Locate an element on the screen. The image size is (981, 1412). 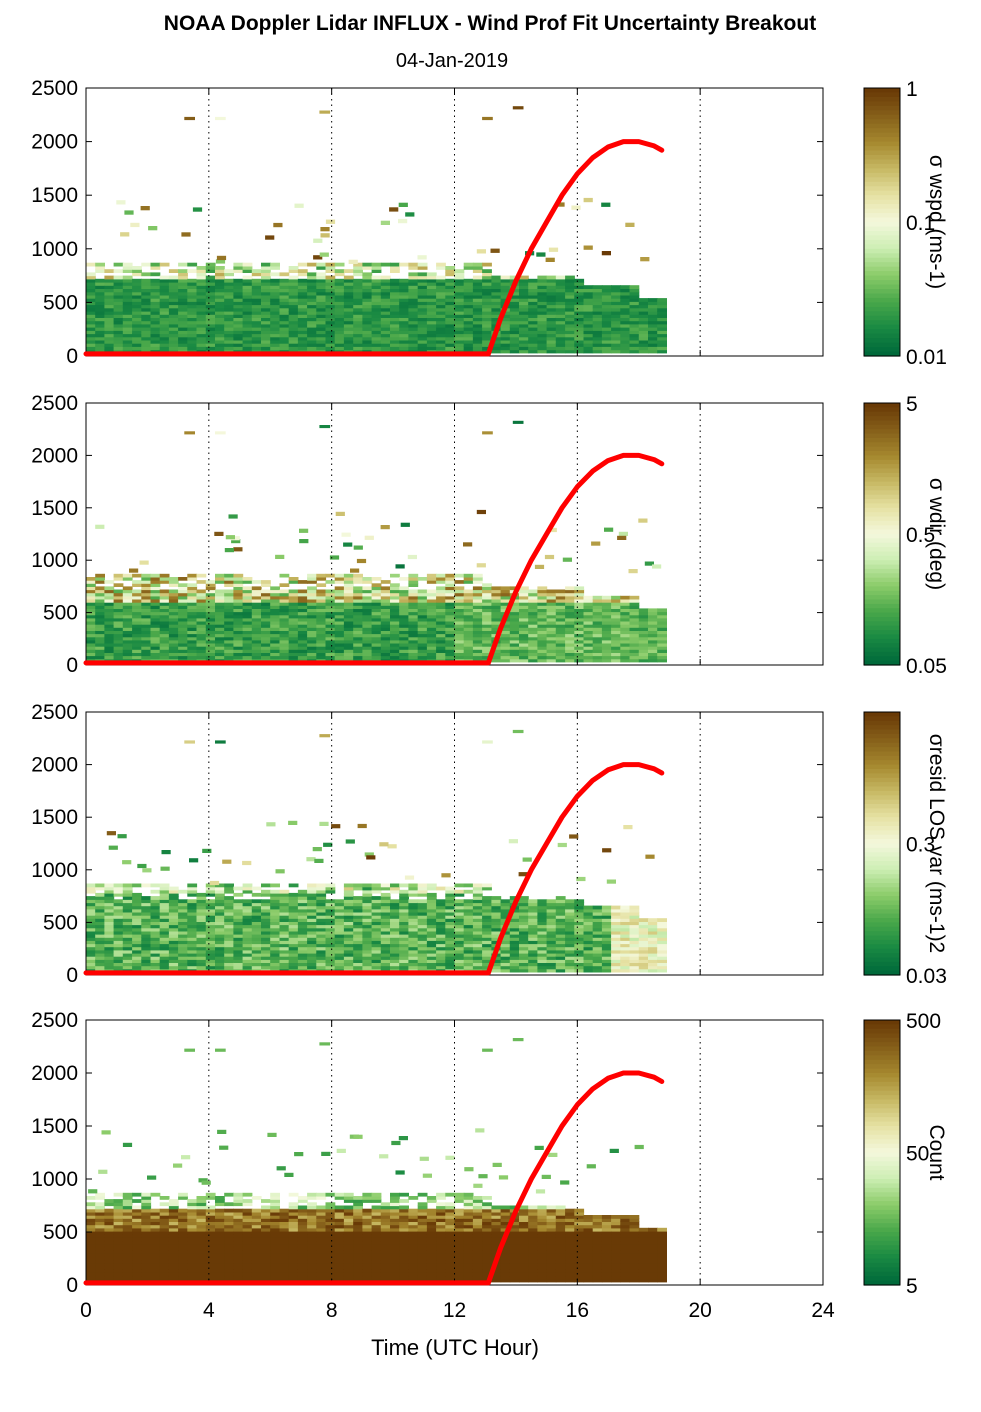
y-tick-label: 2500 is located at coordinates (54, 403).